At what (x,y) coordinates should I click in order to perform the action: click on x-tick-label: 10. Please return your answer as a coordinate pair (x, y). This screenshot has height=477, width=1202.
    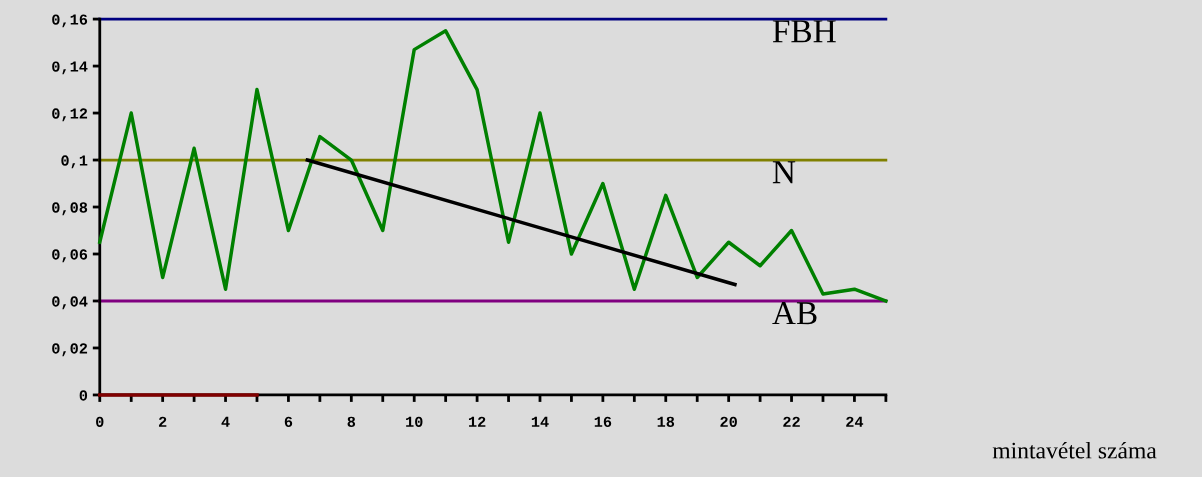
    Looking at the image, I should click on (414, 422).